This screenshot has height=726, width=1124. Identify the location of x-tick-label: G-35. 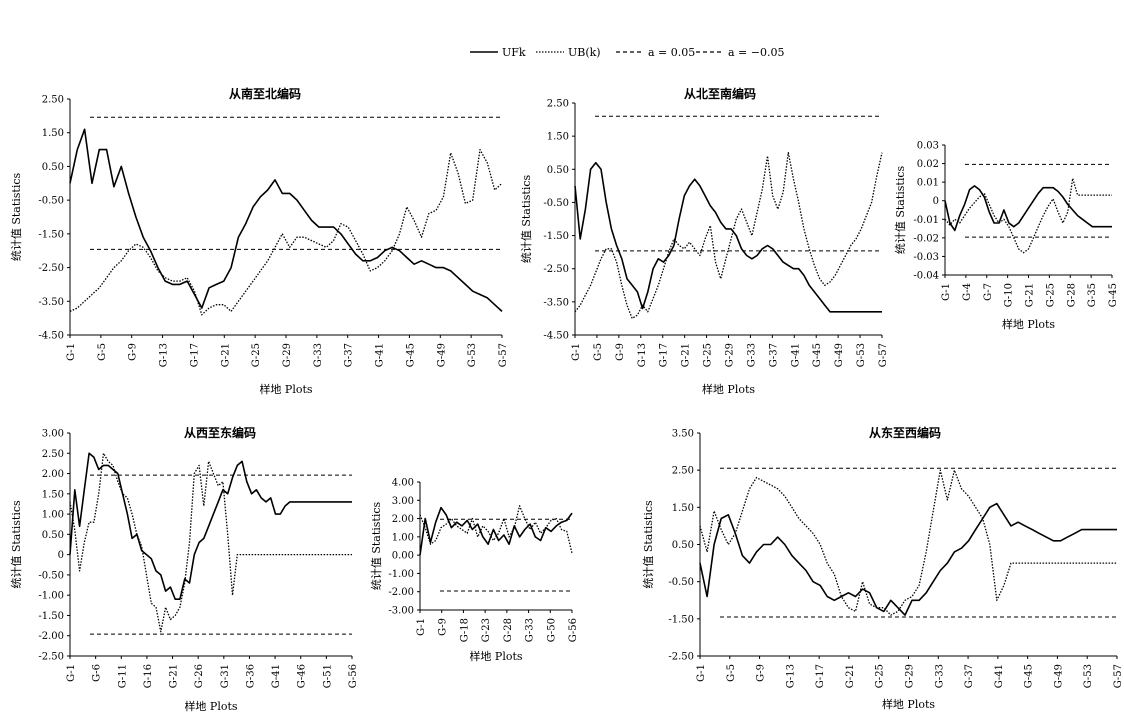
(1092, 295).